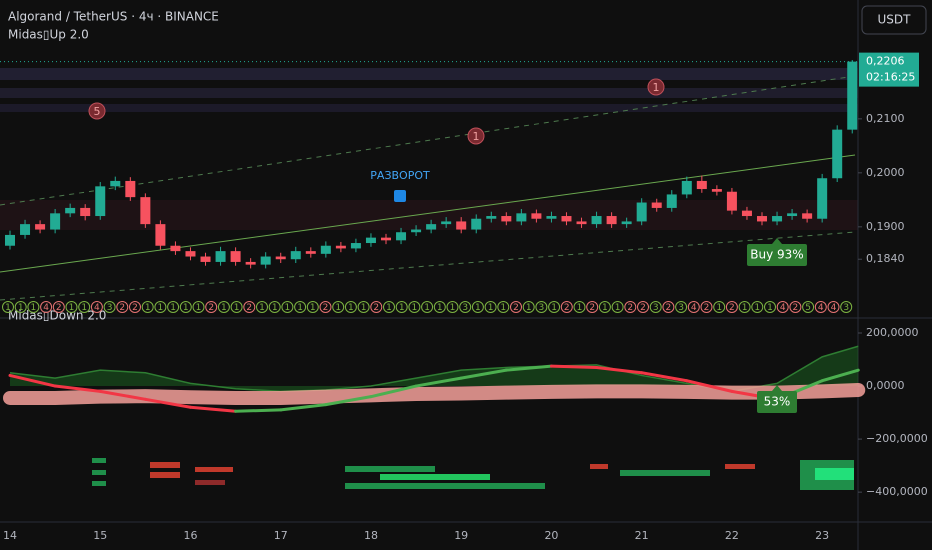  I want to click on currency-button-label: USDT, so click(895, 20).